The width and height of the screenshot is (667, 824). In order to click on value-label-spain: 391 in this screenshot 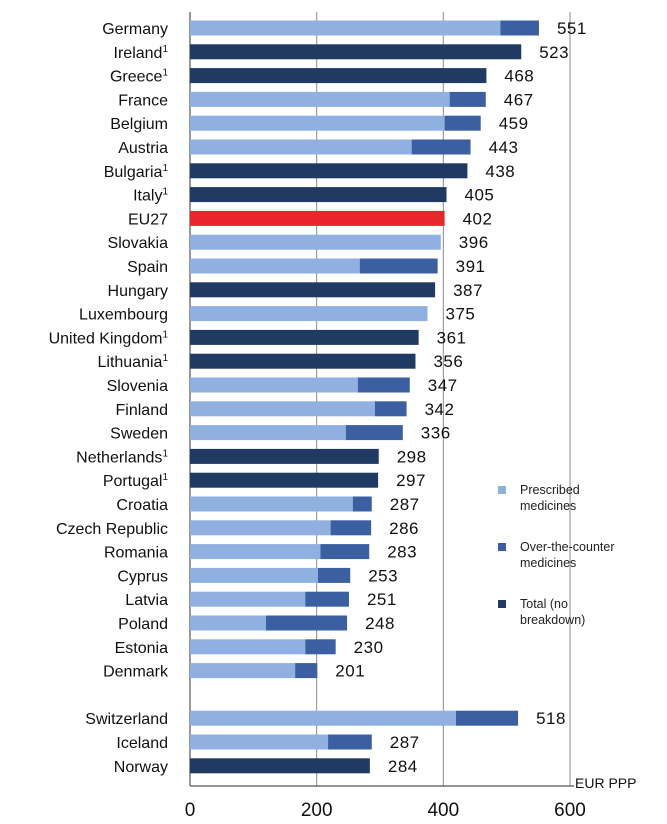, I will do `click(471, 266)`.